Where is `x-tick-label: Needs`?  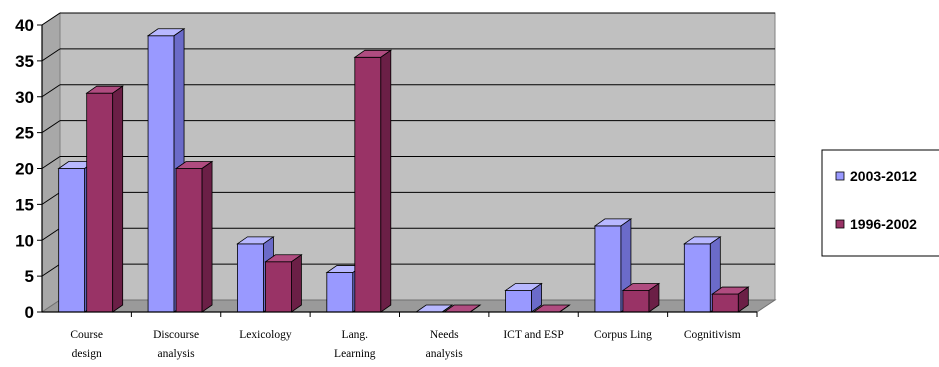
x-tick-label: Needs is located at coordinates (444, 335).